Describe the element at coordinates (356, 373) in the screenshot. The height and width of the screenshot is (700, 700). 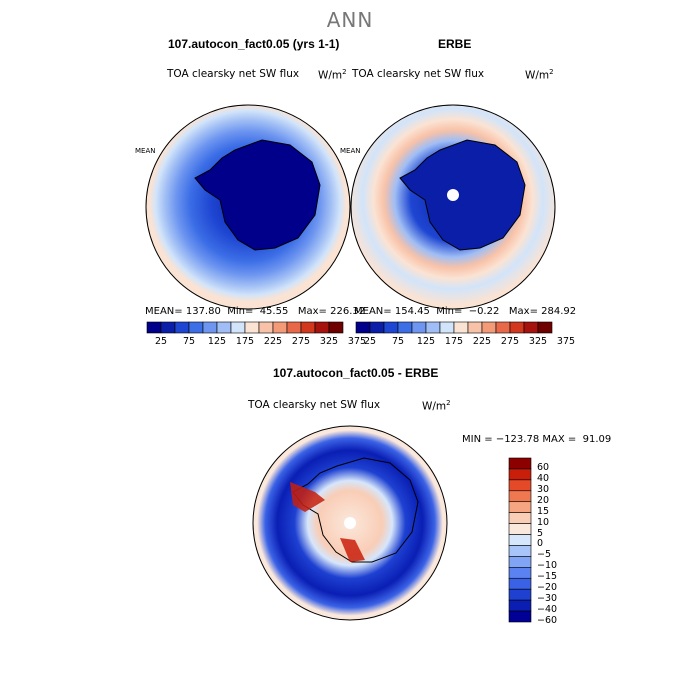
I see `panel3-title: 107.autocon_fact0.05 - ERBE` at that location.